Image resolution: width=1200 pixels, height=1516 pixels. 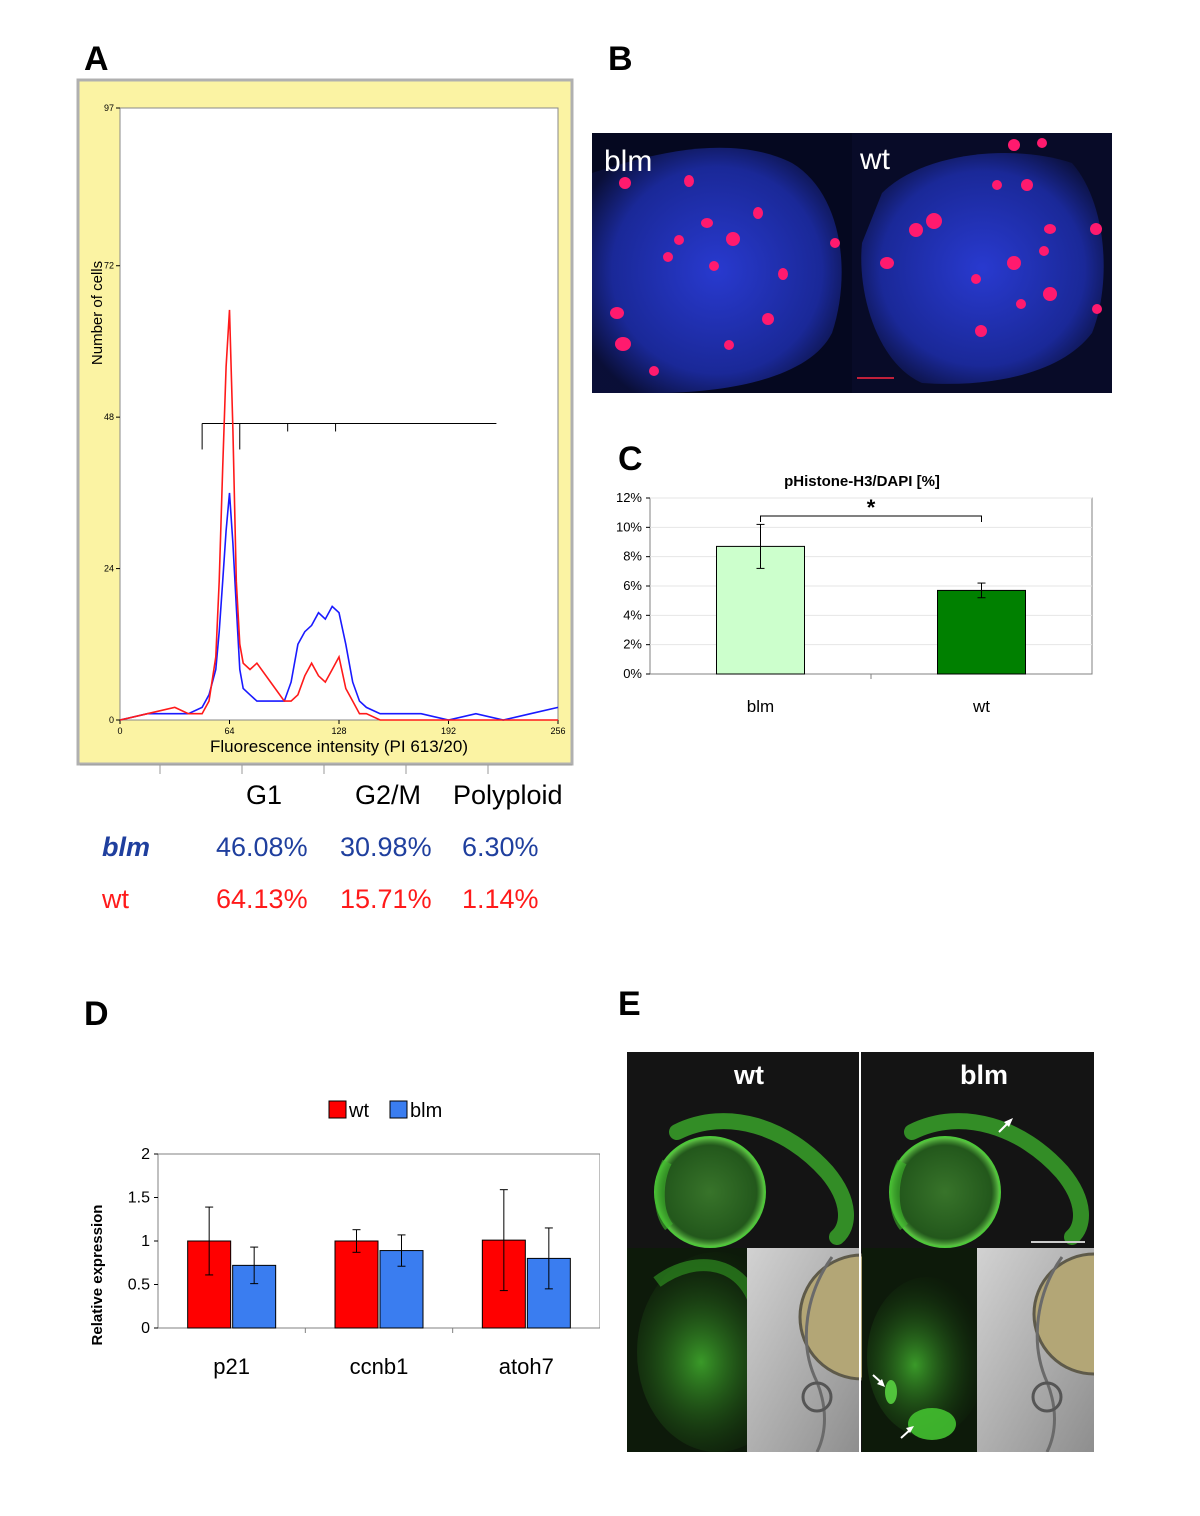 I want to click on histogram-x-tick-label: 192, so click(x=448, y=731).